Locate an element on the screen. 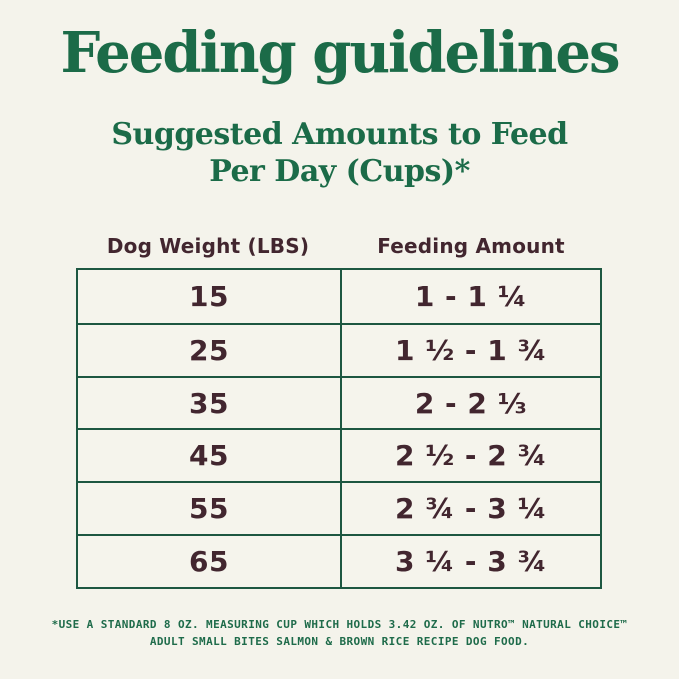  table-cell-amount: 1 - 1 ¼ is located at coordinates (470, 296).